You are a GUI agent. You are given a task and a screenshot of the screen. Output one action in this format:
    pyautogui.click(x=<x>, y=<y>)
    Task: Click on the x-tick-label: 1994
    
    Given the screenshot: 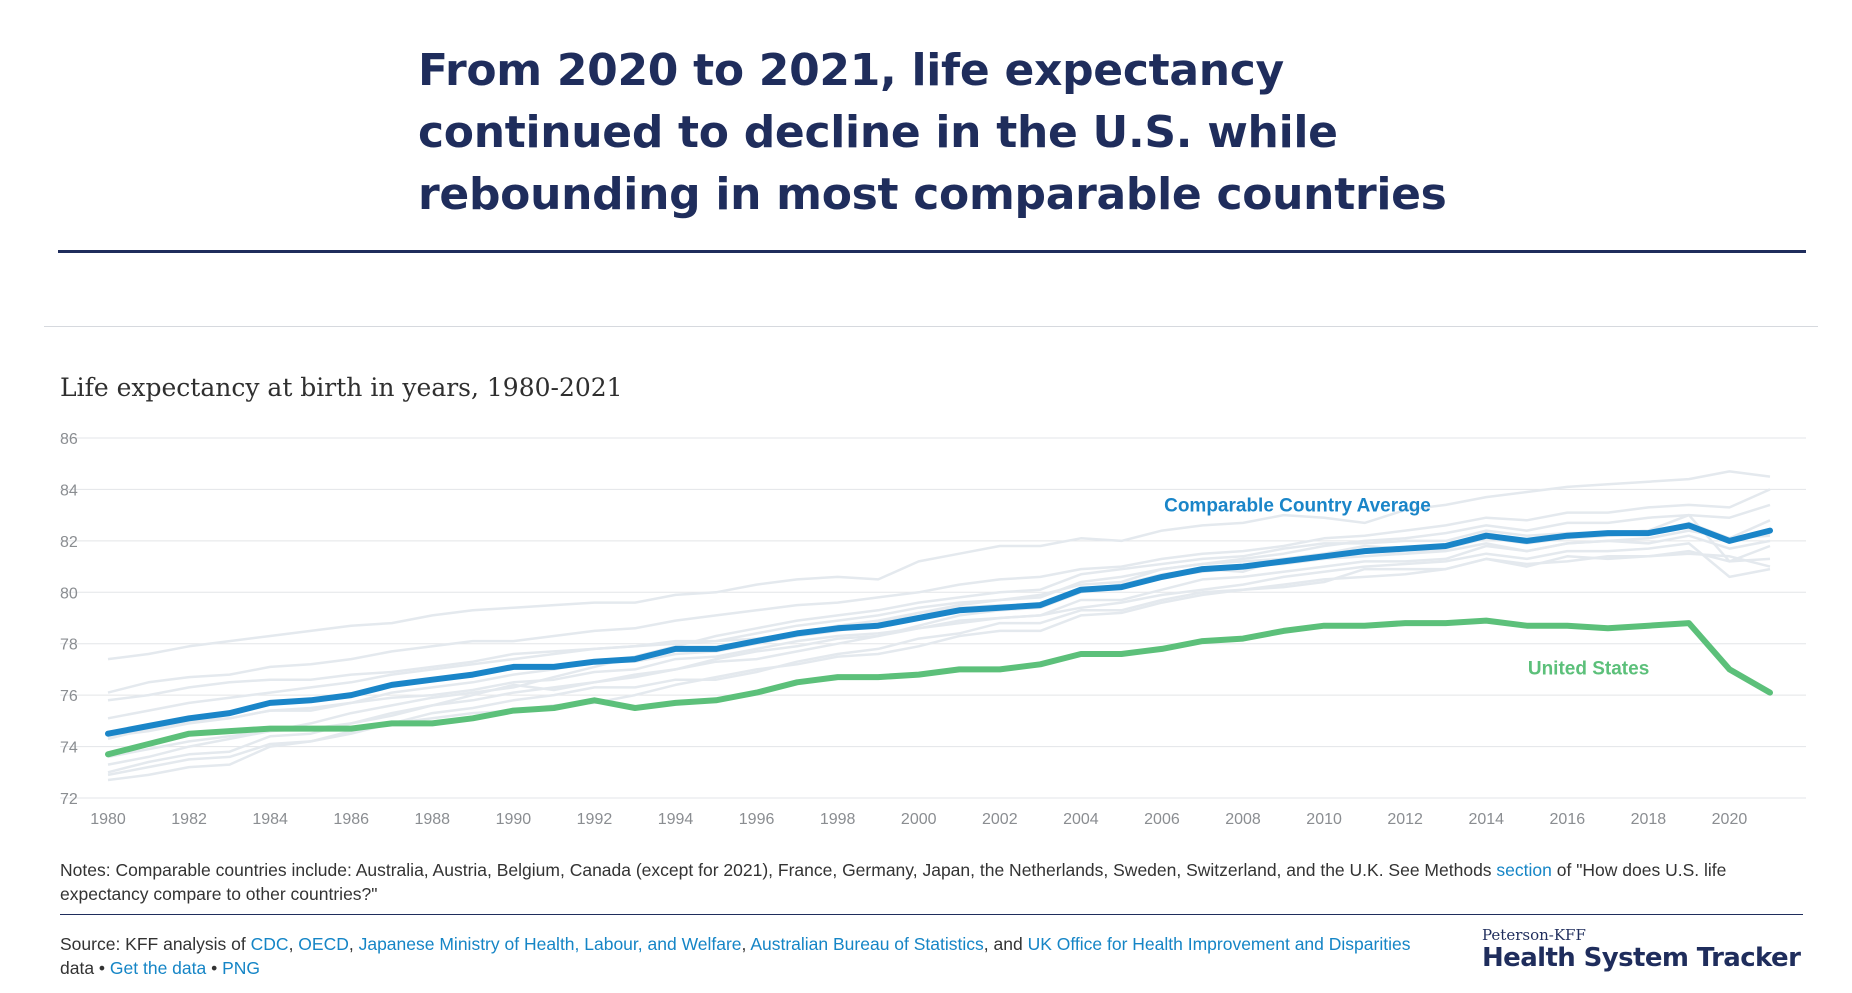 What is the action you would take?
    pyautogui.click(x=676, y=819)
    